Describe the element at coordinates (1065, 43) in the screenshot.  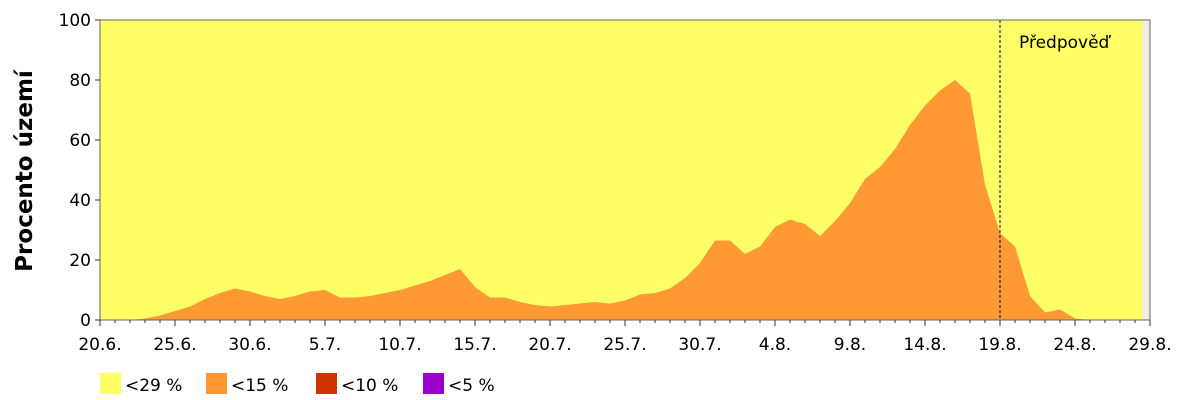
I see `forecast-label: Předpověď` at that location.